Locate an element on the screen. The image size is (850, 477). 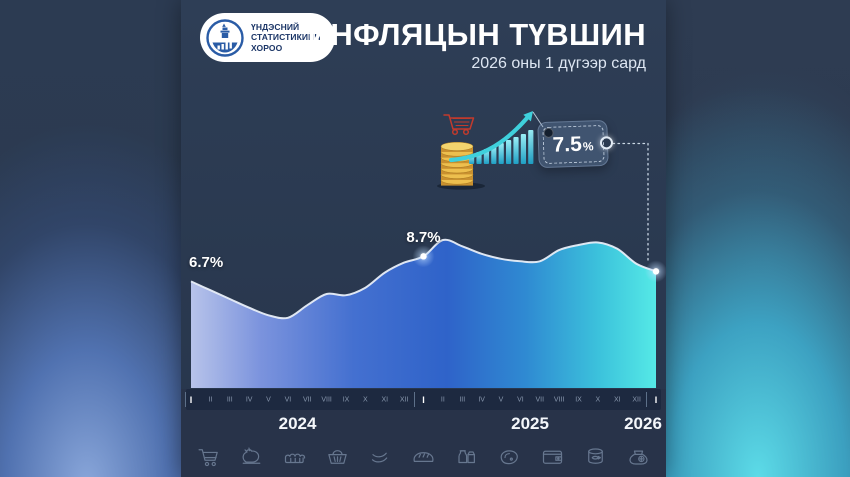
wallet-icon is located at coordinates (552, 457).